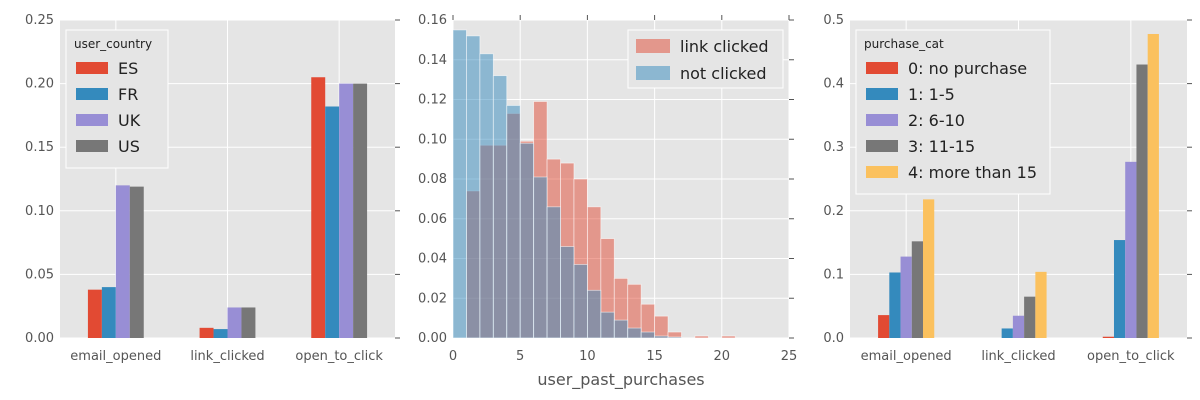 This screenshot has width=1200, height=400. I want to click on bar-uk-open_to_click, so click(346, 210).